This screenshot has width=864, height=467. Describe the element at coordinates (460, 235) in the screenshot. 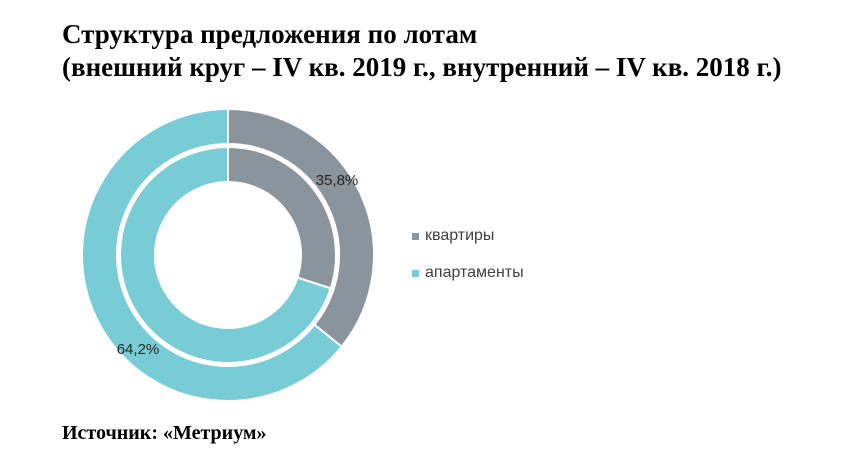

I see `legend-label-kvartiry: квартиры` at that location.